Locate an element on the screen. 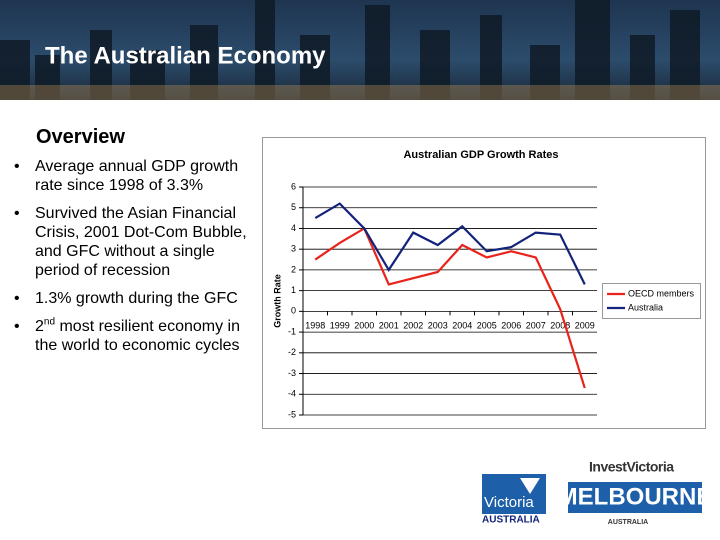  victoria-mark is located at coordinates (530, 486).